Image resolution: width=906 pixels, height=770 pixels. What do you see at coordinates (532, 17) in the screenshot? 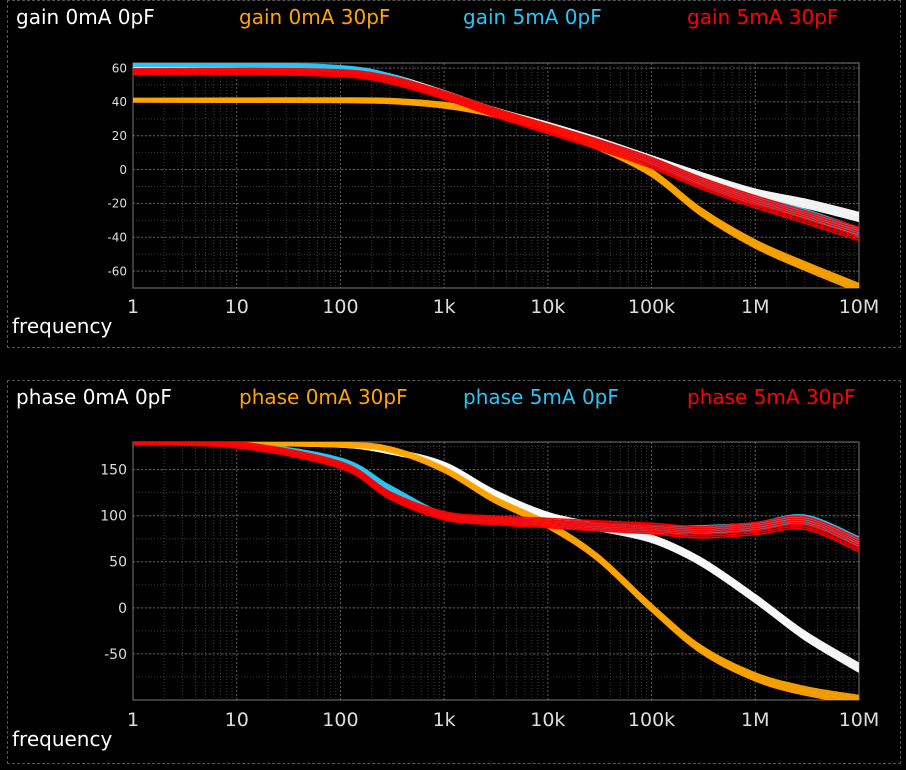
I see `legend-entry: gain 5mA 0pF` at bounding box center [532, 17].